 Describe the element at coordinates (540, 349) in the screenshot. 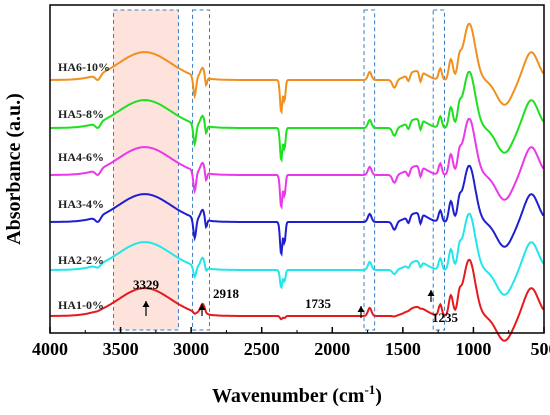

I see `x-tick-label-500: 500` at that location.